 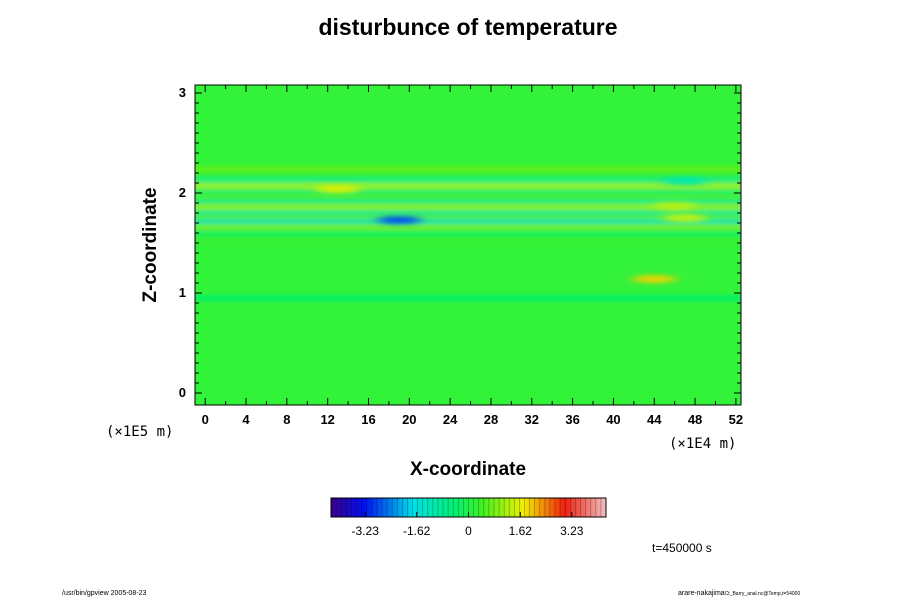 I want to click on x-tick-label: 0, so click(x=205, y=419).